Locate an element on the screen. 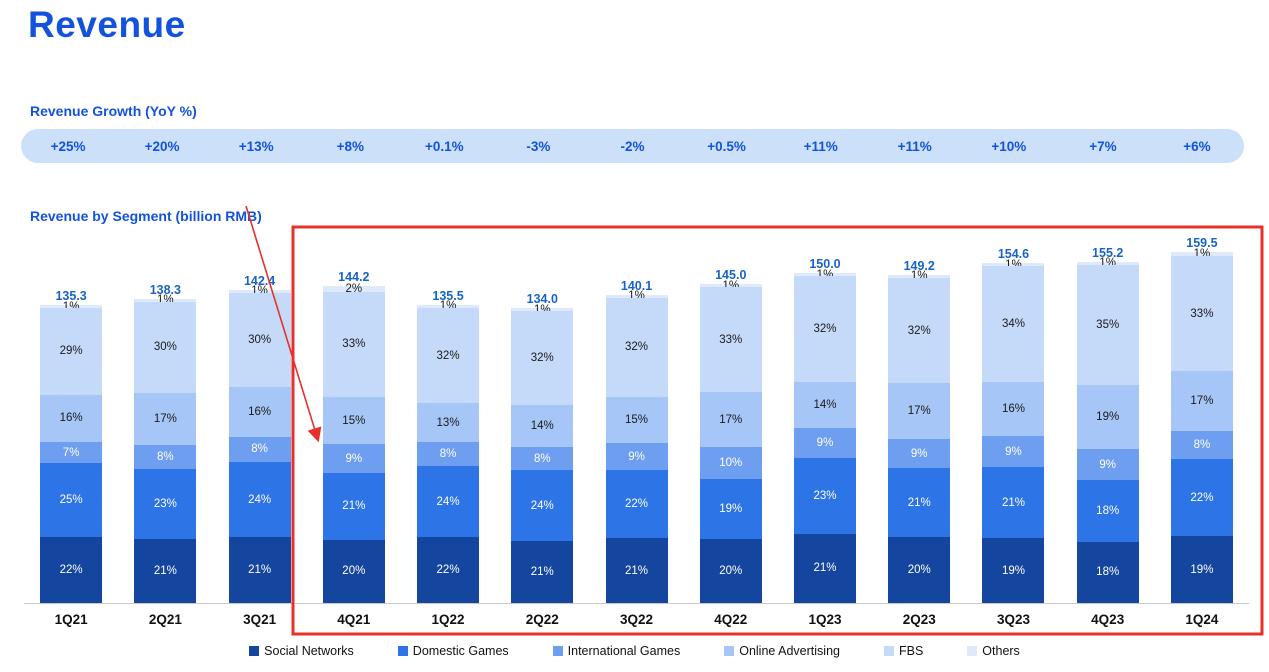 The width and height of the screenshot is (1269, 672). growth-value: +10% is located at coordinates (1009, 146).